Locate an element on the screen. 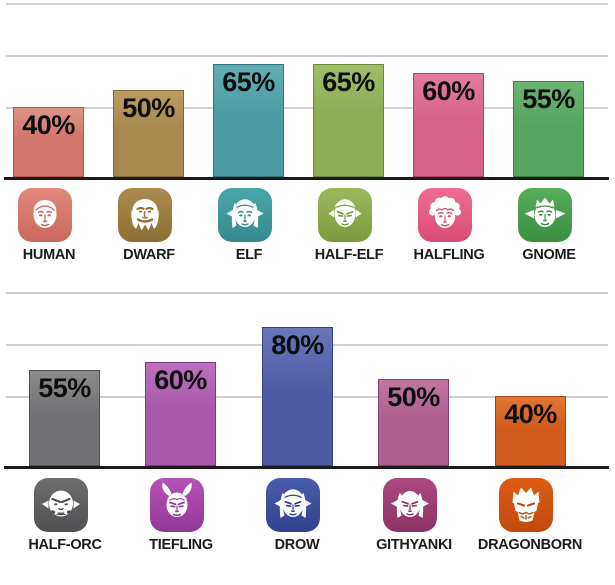 This screenshot has height=585, width=615. bar-tiefling: 60% is located at coordinates (180, 414).